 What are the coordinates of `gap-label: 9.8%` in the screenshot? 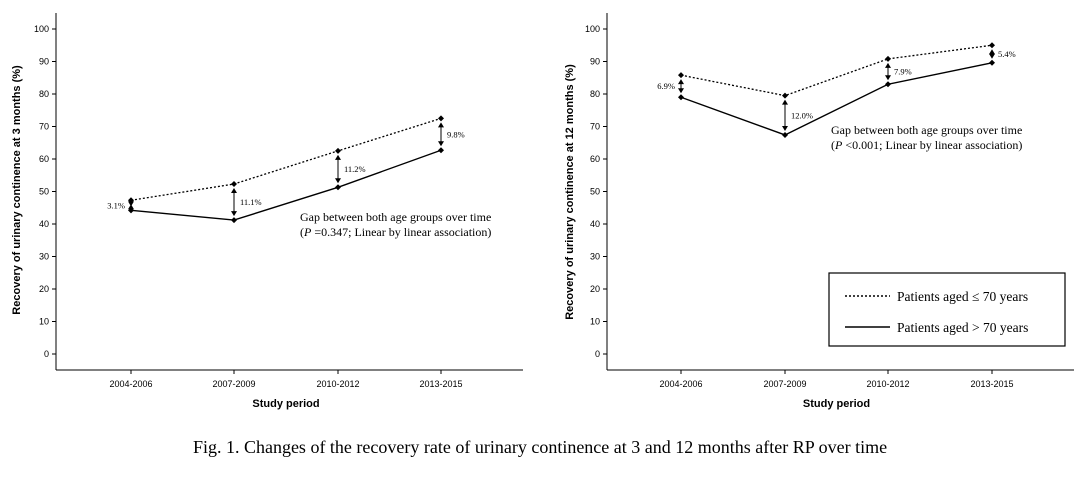 It's located at (456, 134).